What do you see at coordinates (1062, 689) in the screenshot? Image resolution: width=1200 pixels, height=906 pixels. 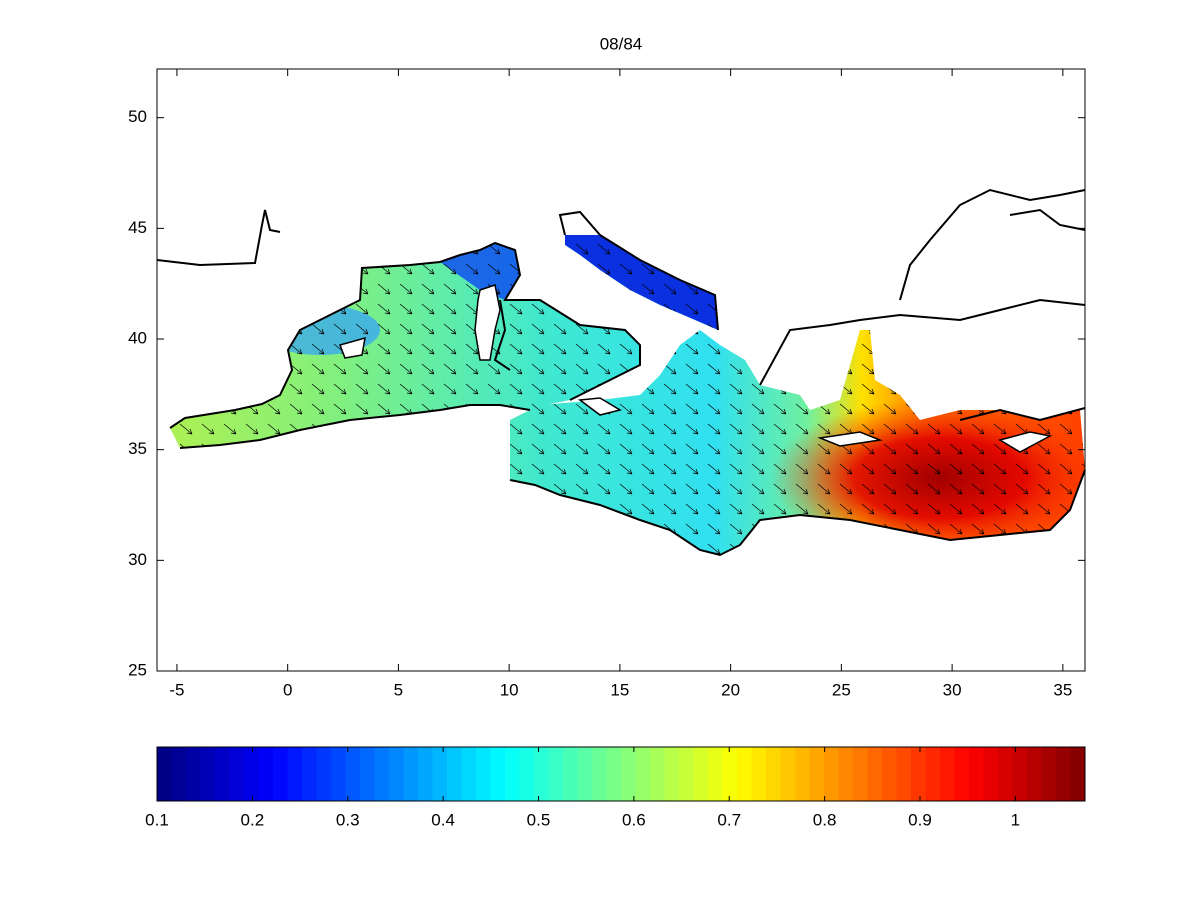 I see `x-tick-label: 35` at bounding box center [1062, 689].